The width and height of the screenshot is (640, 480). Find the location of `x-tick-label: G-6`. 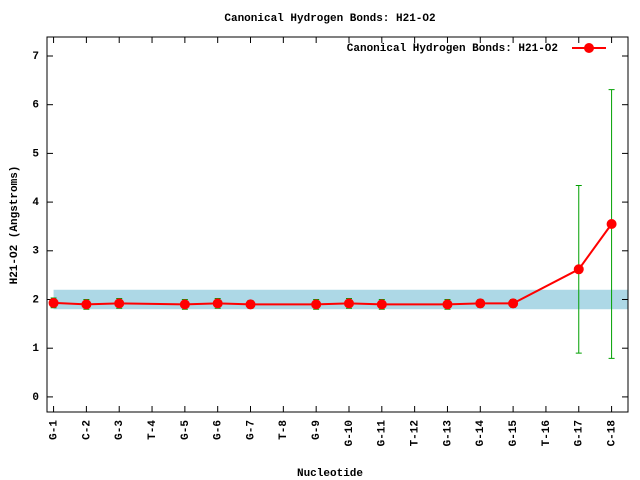

x-tick-label: G-6 is located at coordinates (219, 430).